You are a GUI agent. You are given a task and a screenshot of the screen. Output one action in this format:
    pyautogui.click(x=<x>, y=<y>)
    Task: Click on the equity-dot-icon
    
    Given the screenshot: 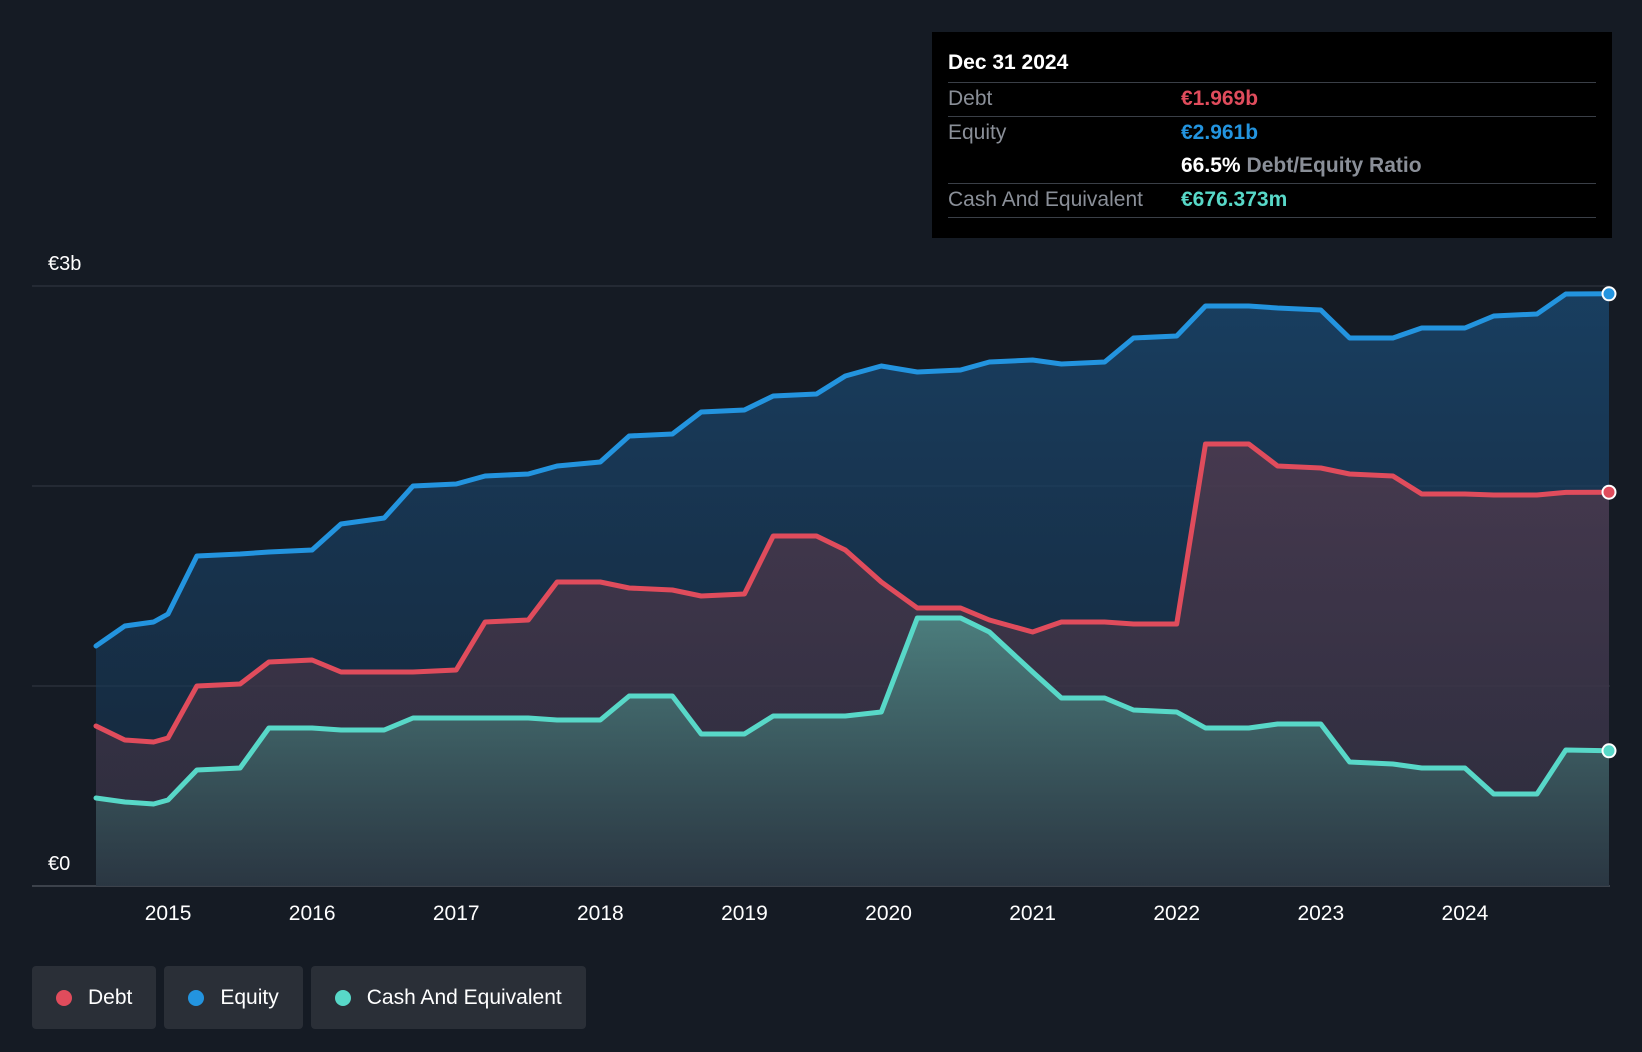 What is the action you would take?
    pyautogui.click(x=196, y=997)
    